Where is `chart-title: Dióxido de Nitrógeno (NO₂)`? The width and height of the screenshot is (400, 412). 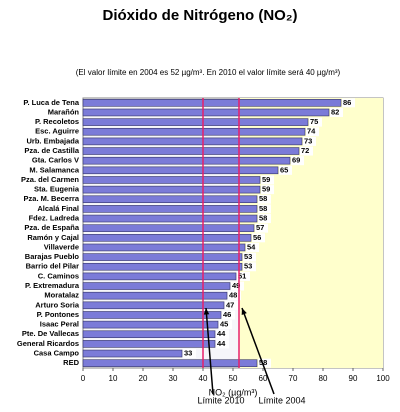
chart-title: Dióxido de Nitrógeno (NO₂) is located at coordinates (200, 15).